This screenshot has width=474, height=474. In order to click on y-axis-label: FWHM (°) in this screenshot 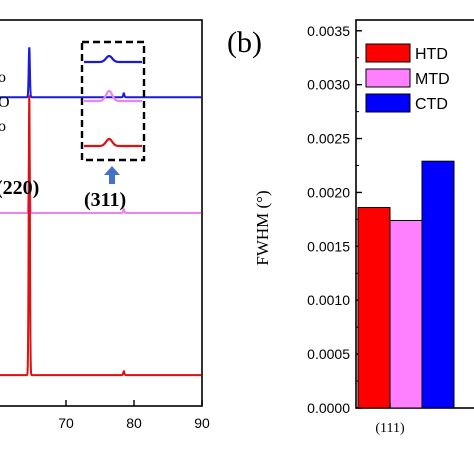, I will do `click(262, 227)`.